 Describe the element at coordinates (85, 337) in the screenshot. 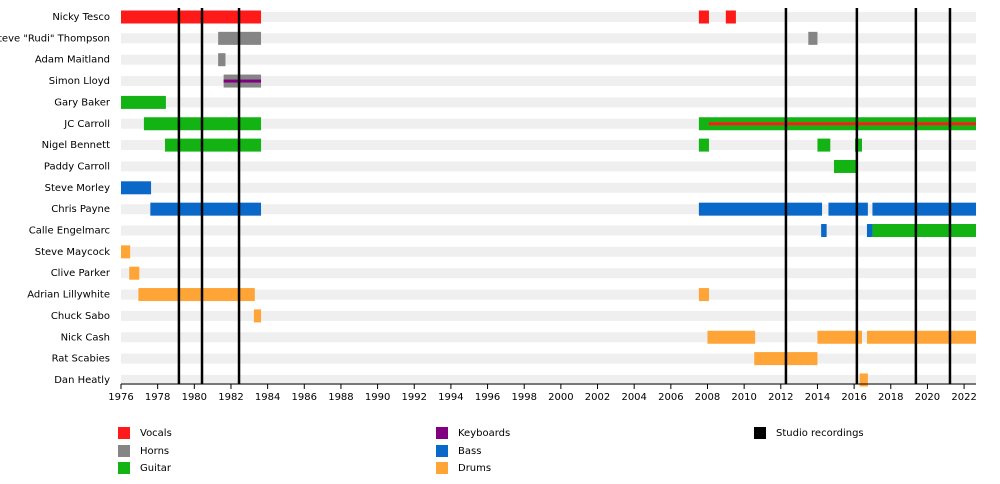

I see `member-name: Nick Cash` at that location.